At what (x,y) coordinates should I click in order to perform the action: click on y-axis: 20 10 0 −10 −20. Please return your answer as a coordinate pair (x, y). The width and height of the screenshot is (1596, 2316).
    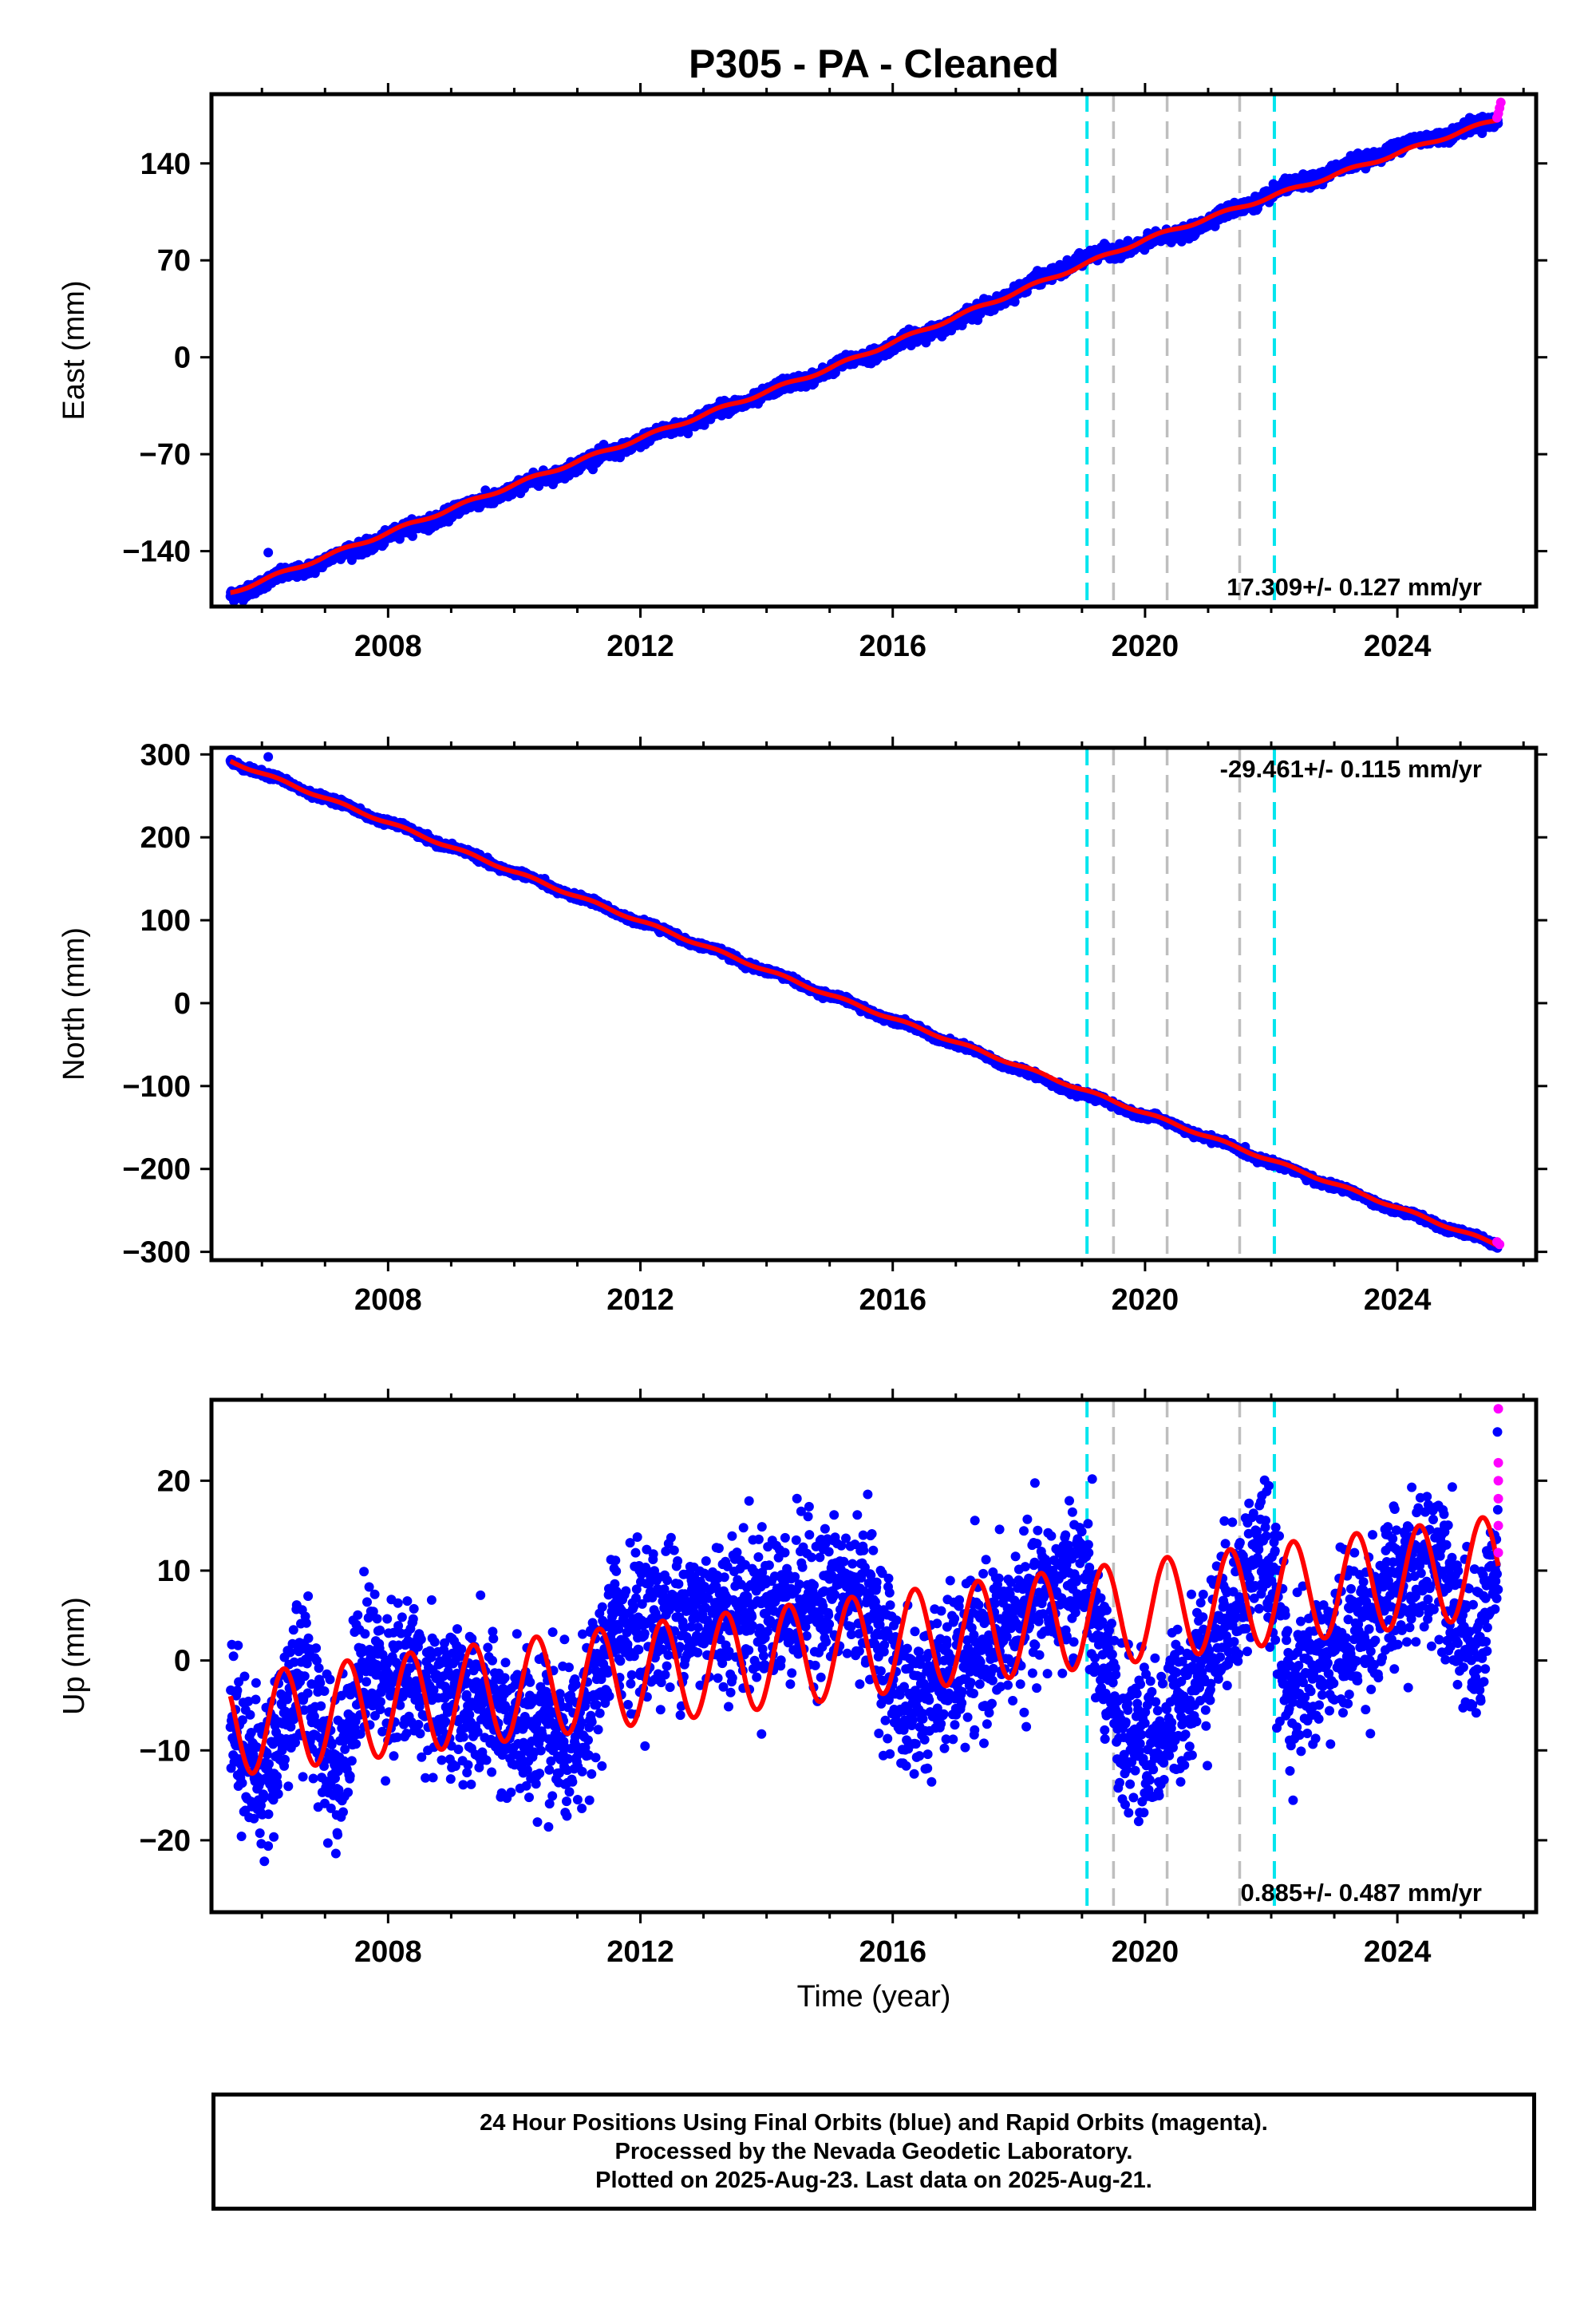
    Looking at the image, I should click on (843, 1661).